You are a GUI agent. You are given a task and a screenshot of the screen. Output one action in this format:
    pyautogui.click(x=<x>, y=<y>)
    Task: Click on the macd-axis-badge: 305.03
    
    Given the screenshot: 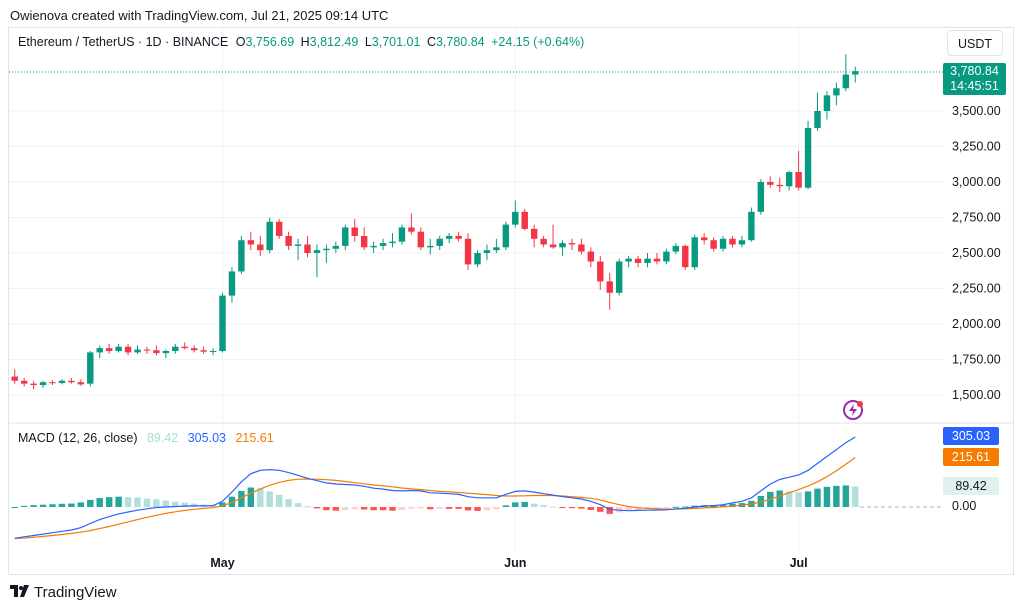 What is the action you would take?
    pyautogui.click(x=971, y=436)
    